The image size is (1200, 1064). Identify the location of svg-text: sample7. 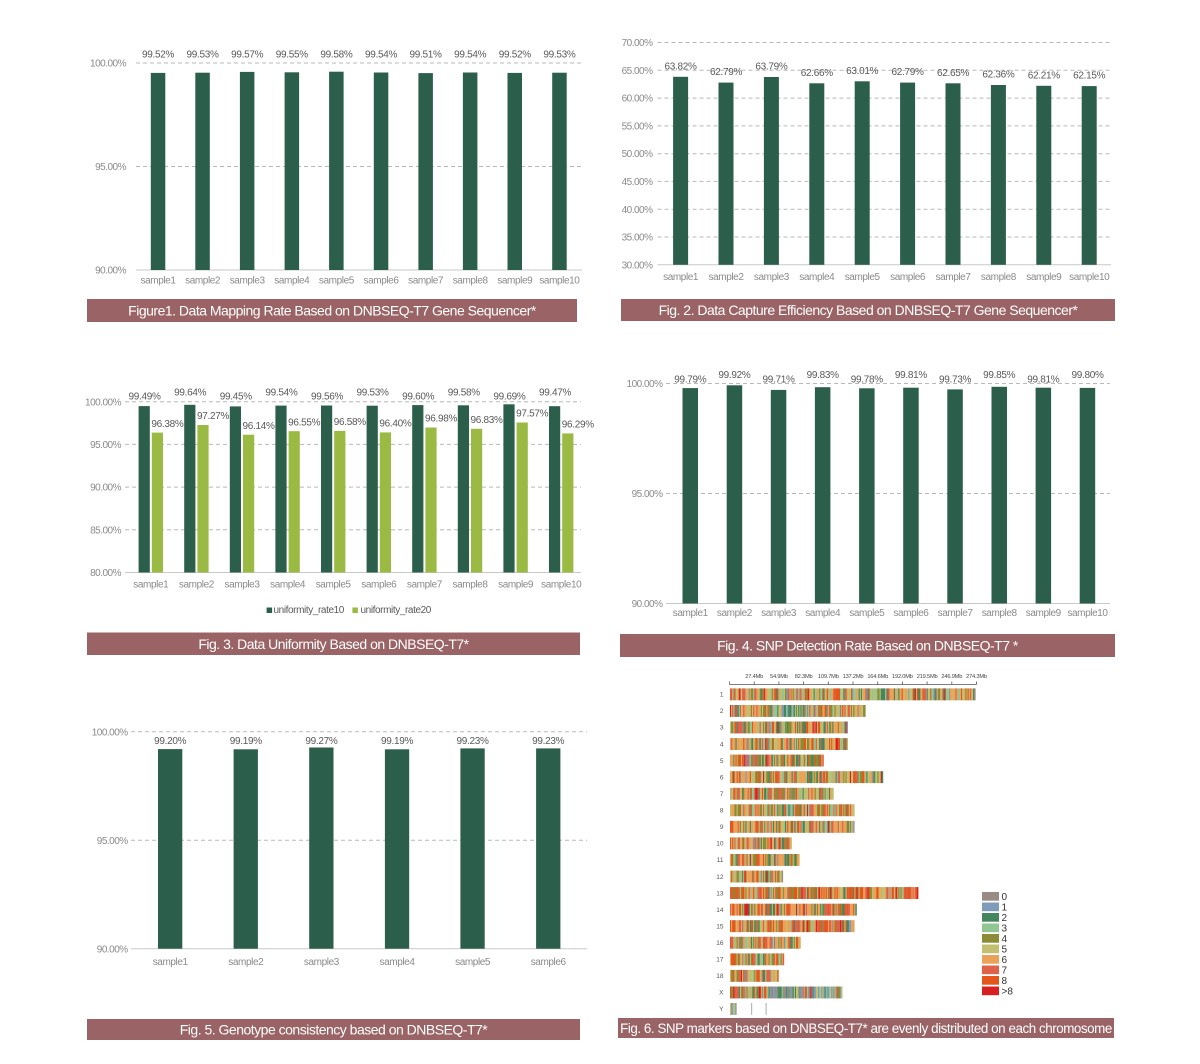
(954, 277).